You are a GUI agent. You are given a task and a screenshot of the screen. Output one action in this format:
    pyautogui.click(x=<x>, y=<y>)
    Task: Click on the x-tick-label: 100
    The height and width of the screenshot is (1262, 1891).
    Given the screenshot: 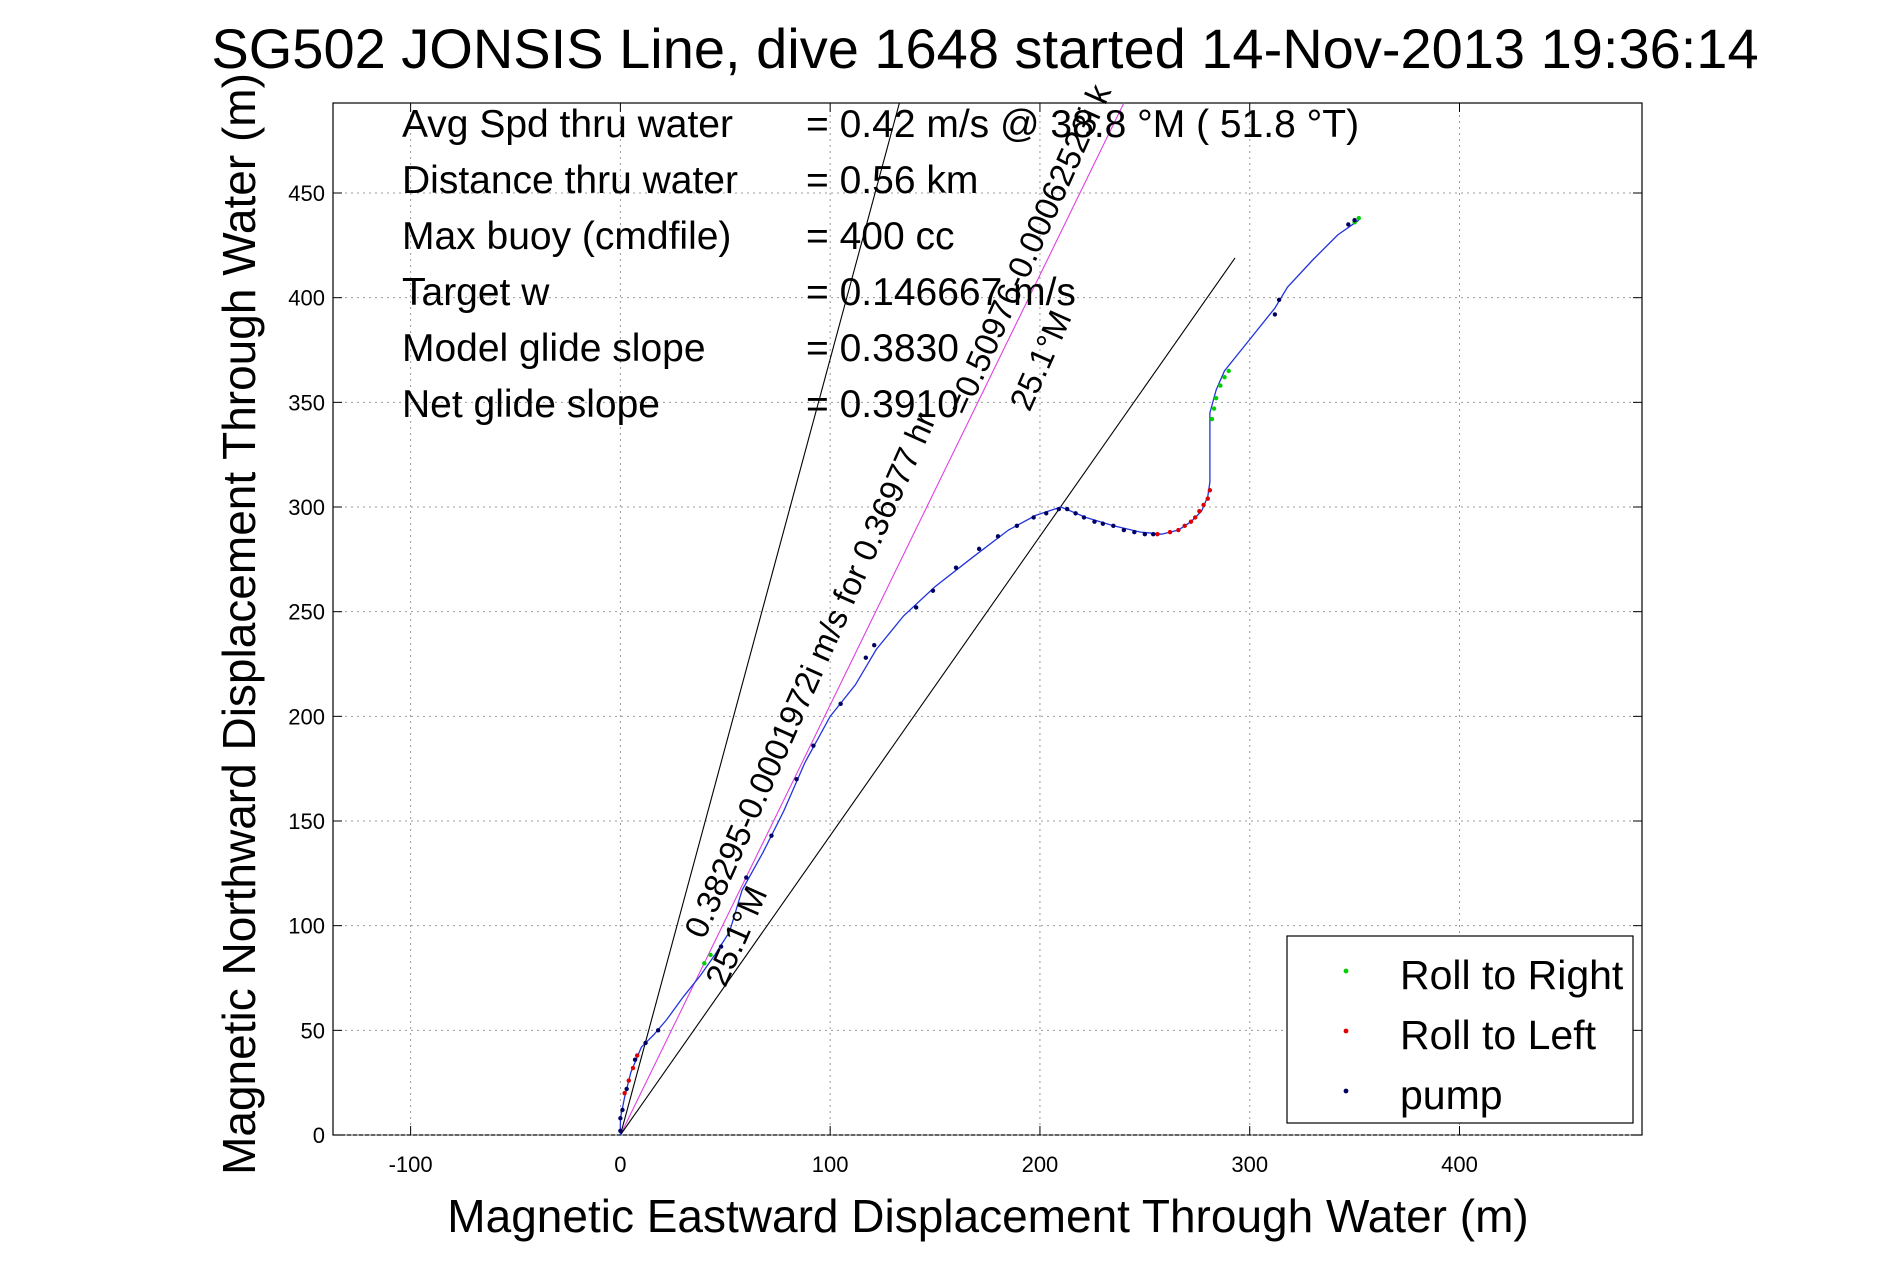 What is the action you would take?
    pyautogui.click(x=830, y=1164)
    